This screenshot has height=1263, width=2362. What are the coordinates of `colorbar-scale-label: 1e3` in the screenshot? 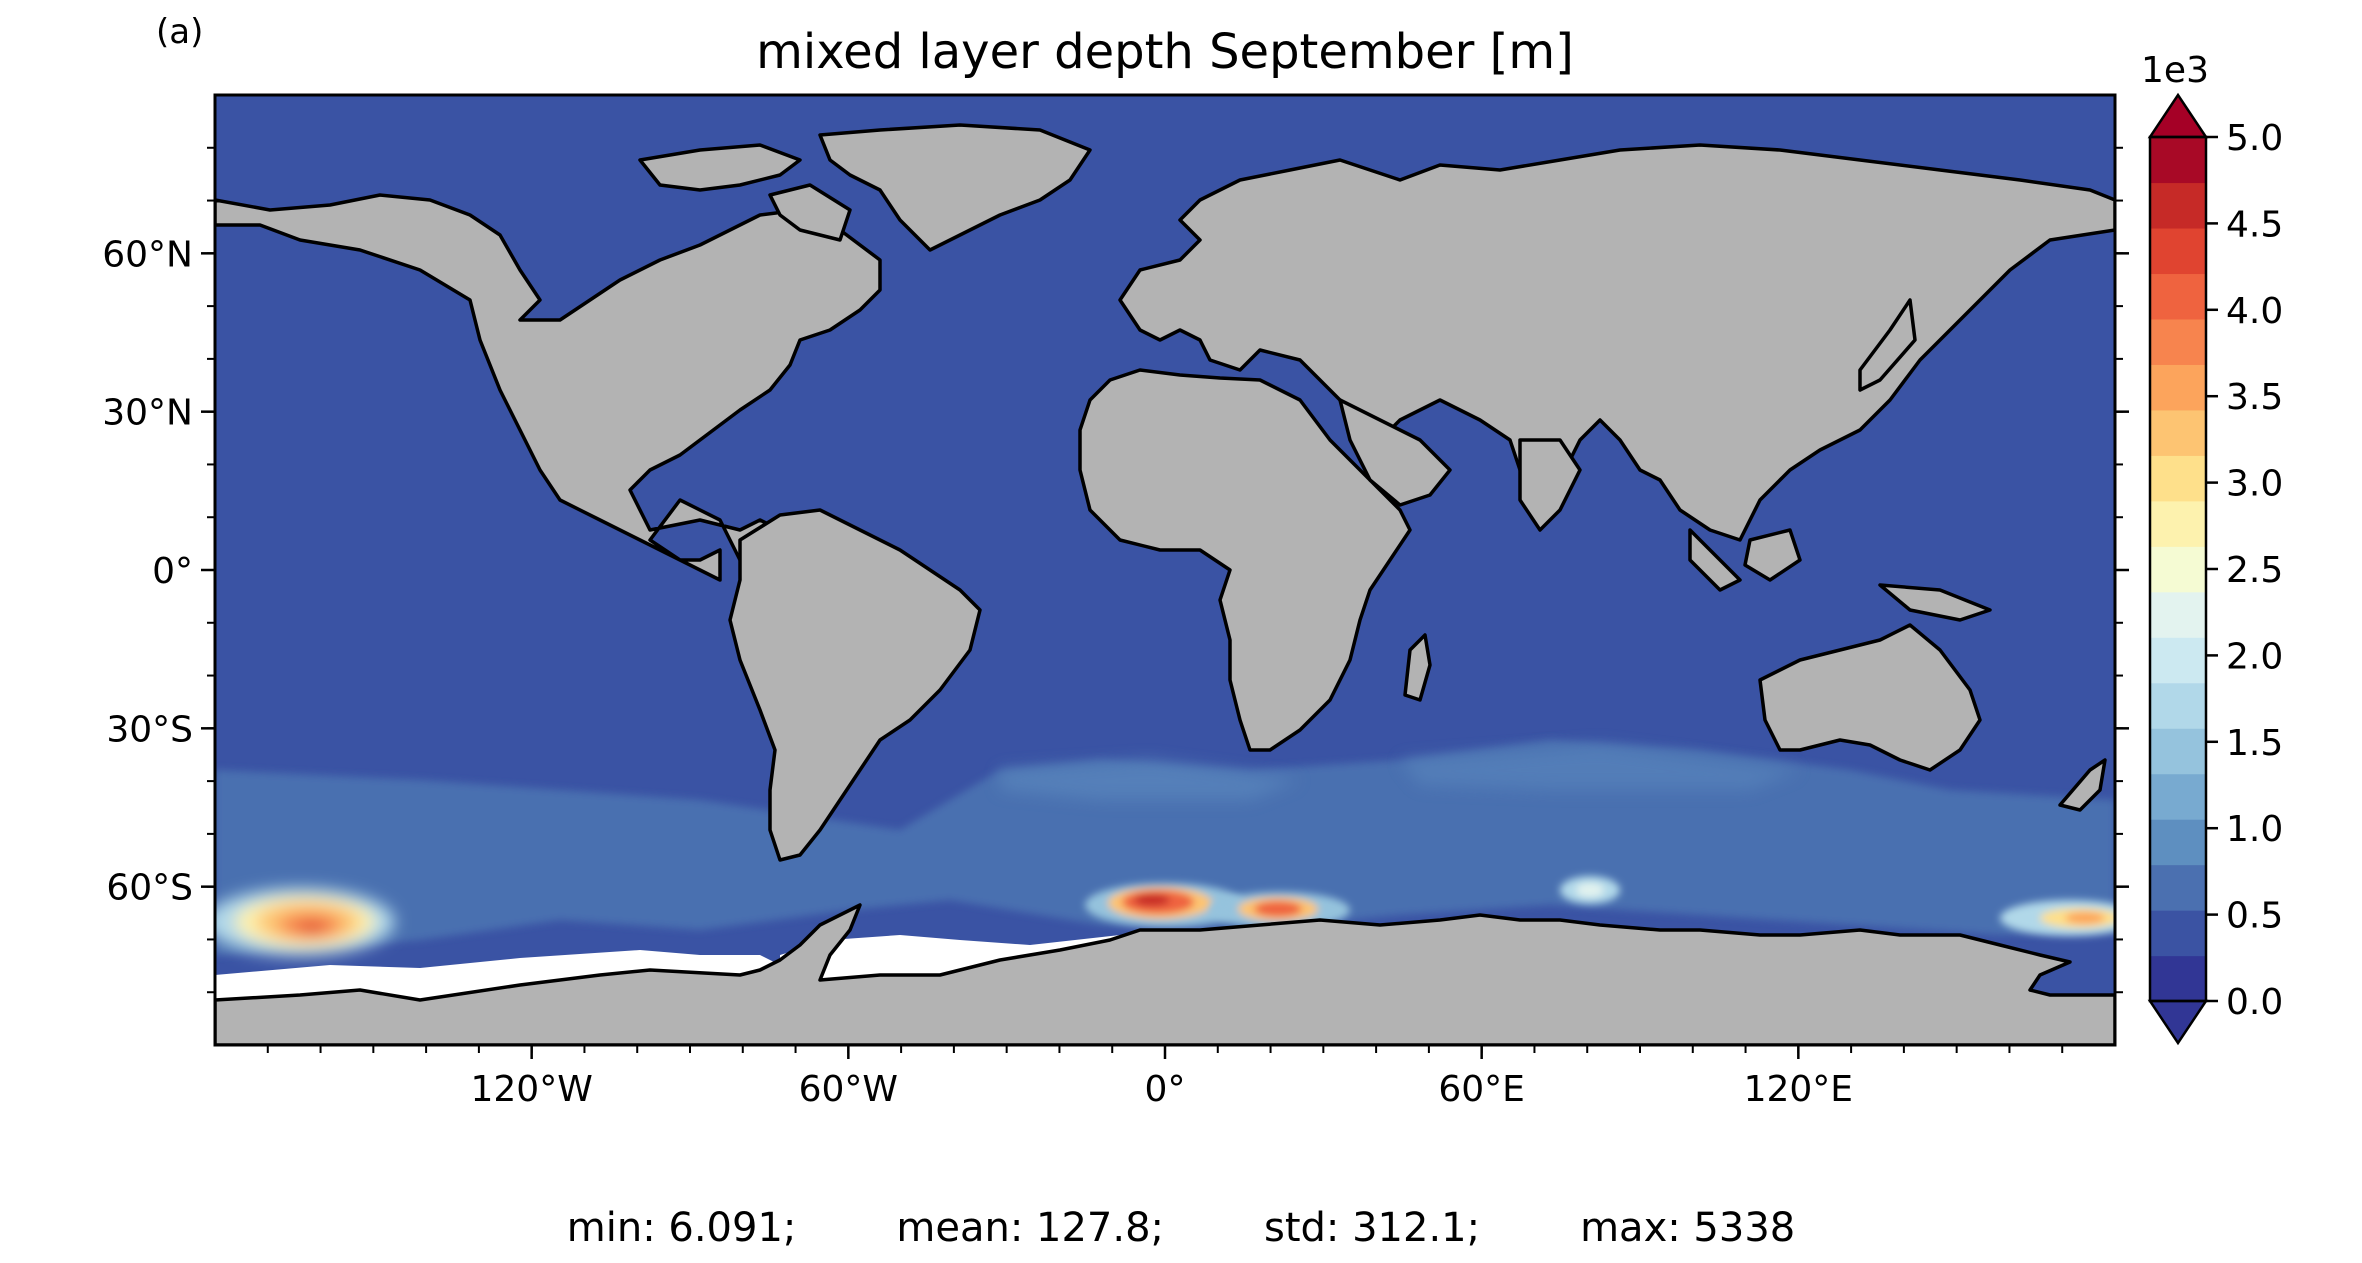 It's located at (2175, 70).